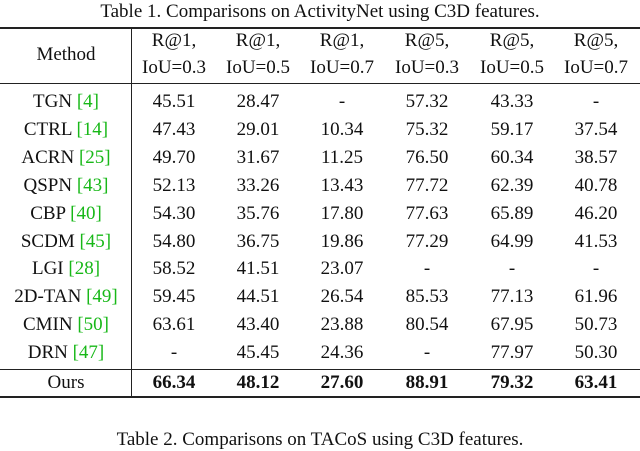 Image resolution: width=640 pixels, height=451 pixels. I want to click on value: 63.41, so click(596, 382).